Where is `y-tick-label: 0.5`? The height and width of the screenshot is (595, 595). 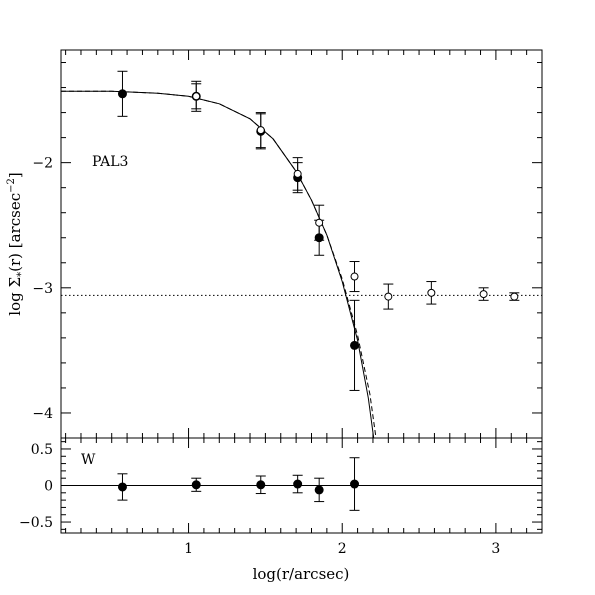 y-tick-label: 0.5 is located at coordinates (42, 450).